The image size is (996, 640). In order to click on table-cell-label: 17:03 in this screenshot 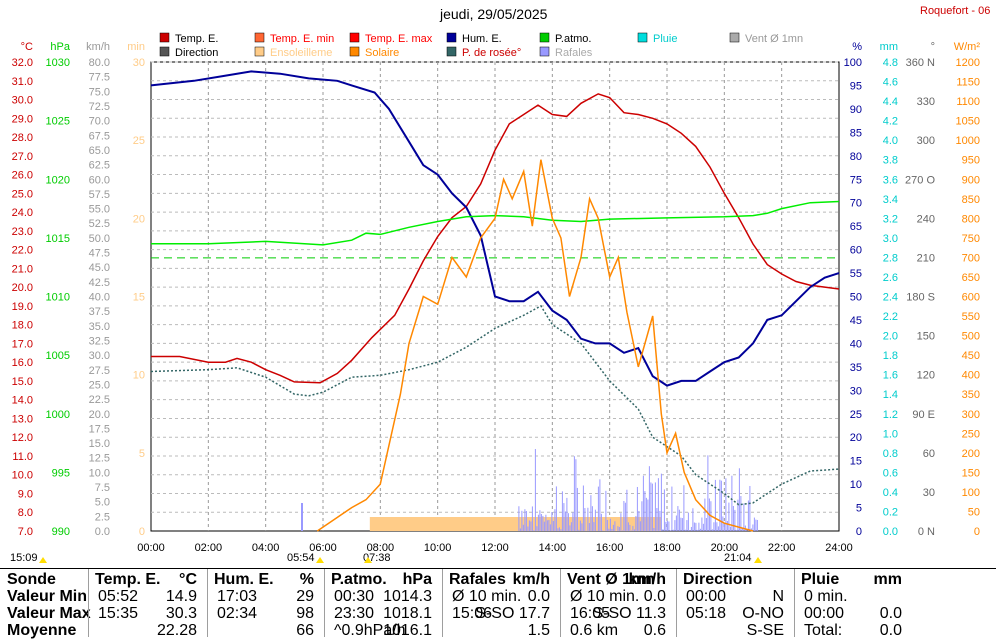, I will do `click(237, 596)`.